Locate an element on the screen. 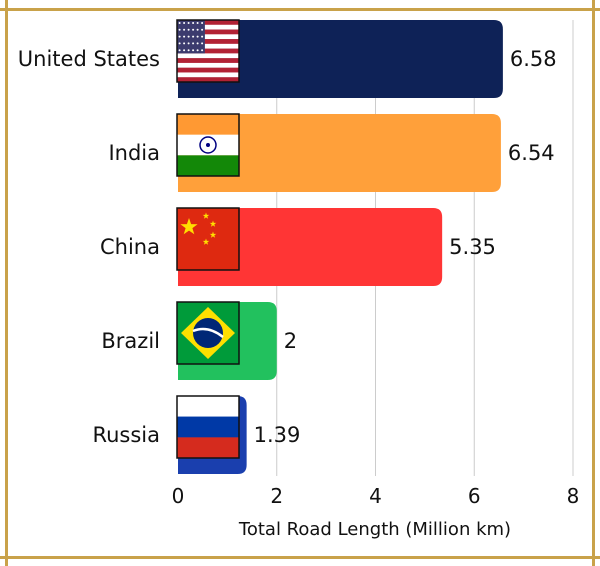  india-flag-icon is located at coordinates (208, 145).